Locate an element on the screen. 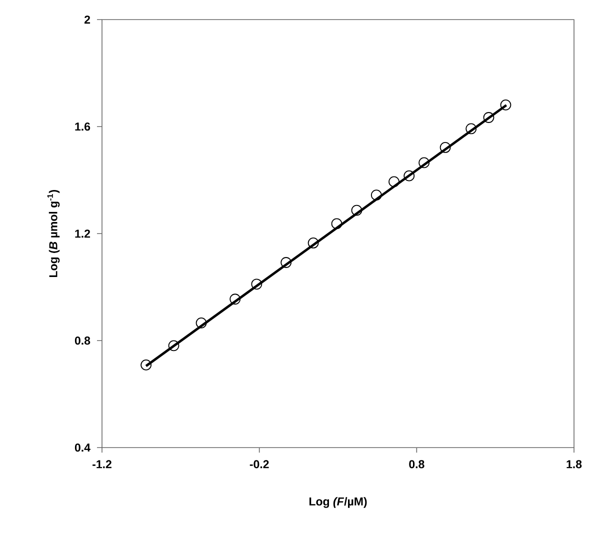  x-tick-label: -0.2 is located at coordinates (259, 464).